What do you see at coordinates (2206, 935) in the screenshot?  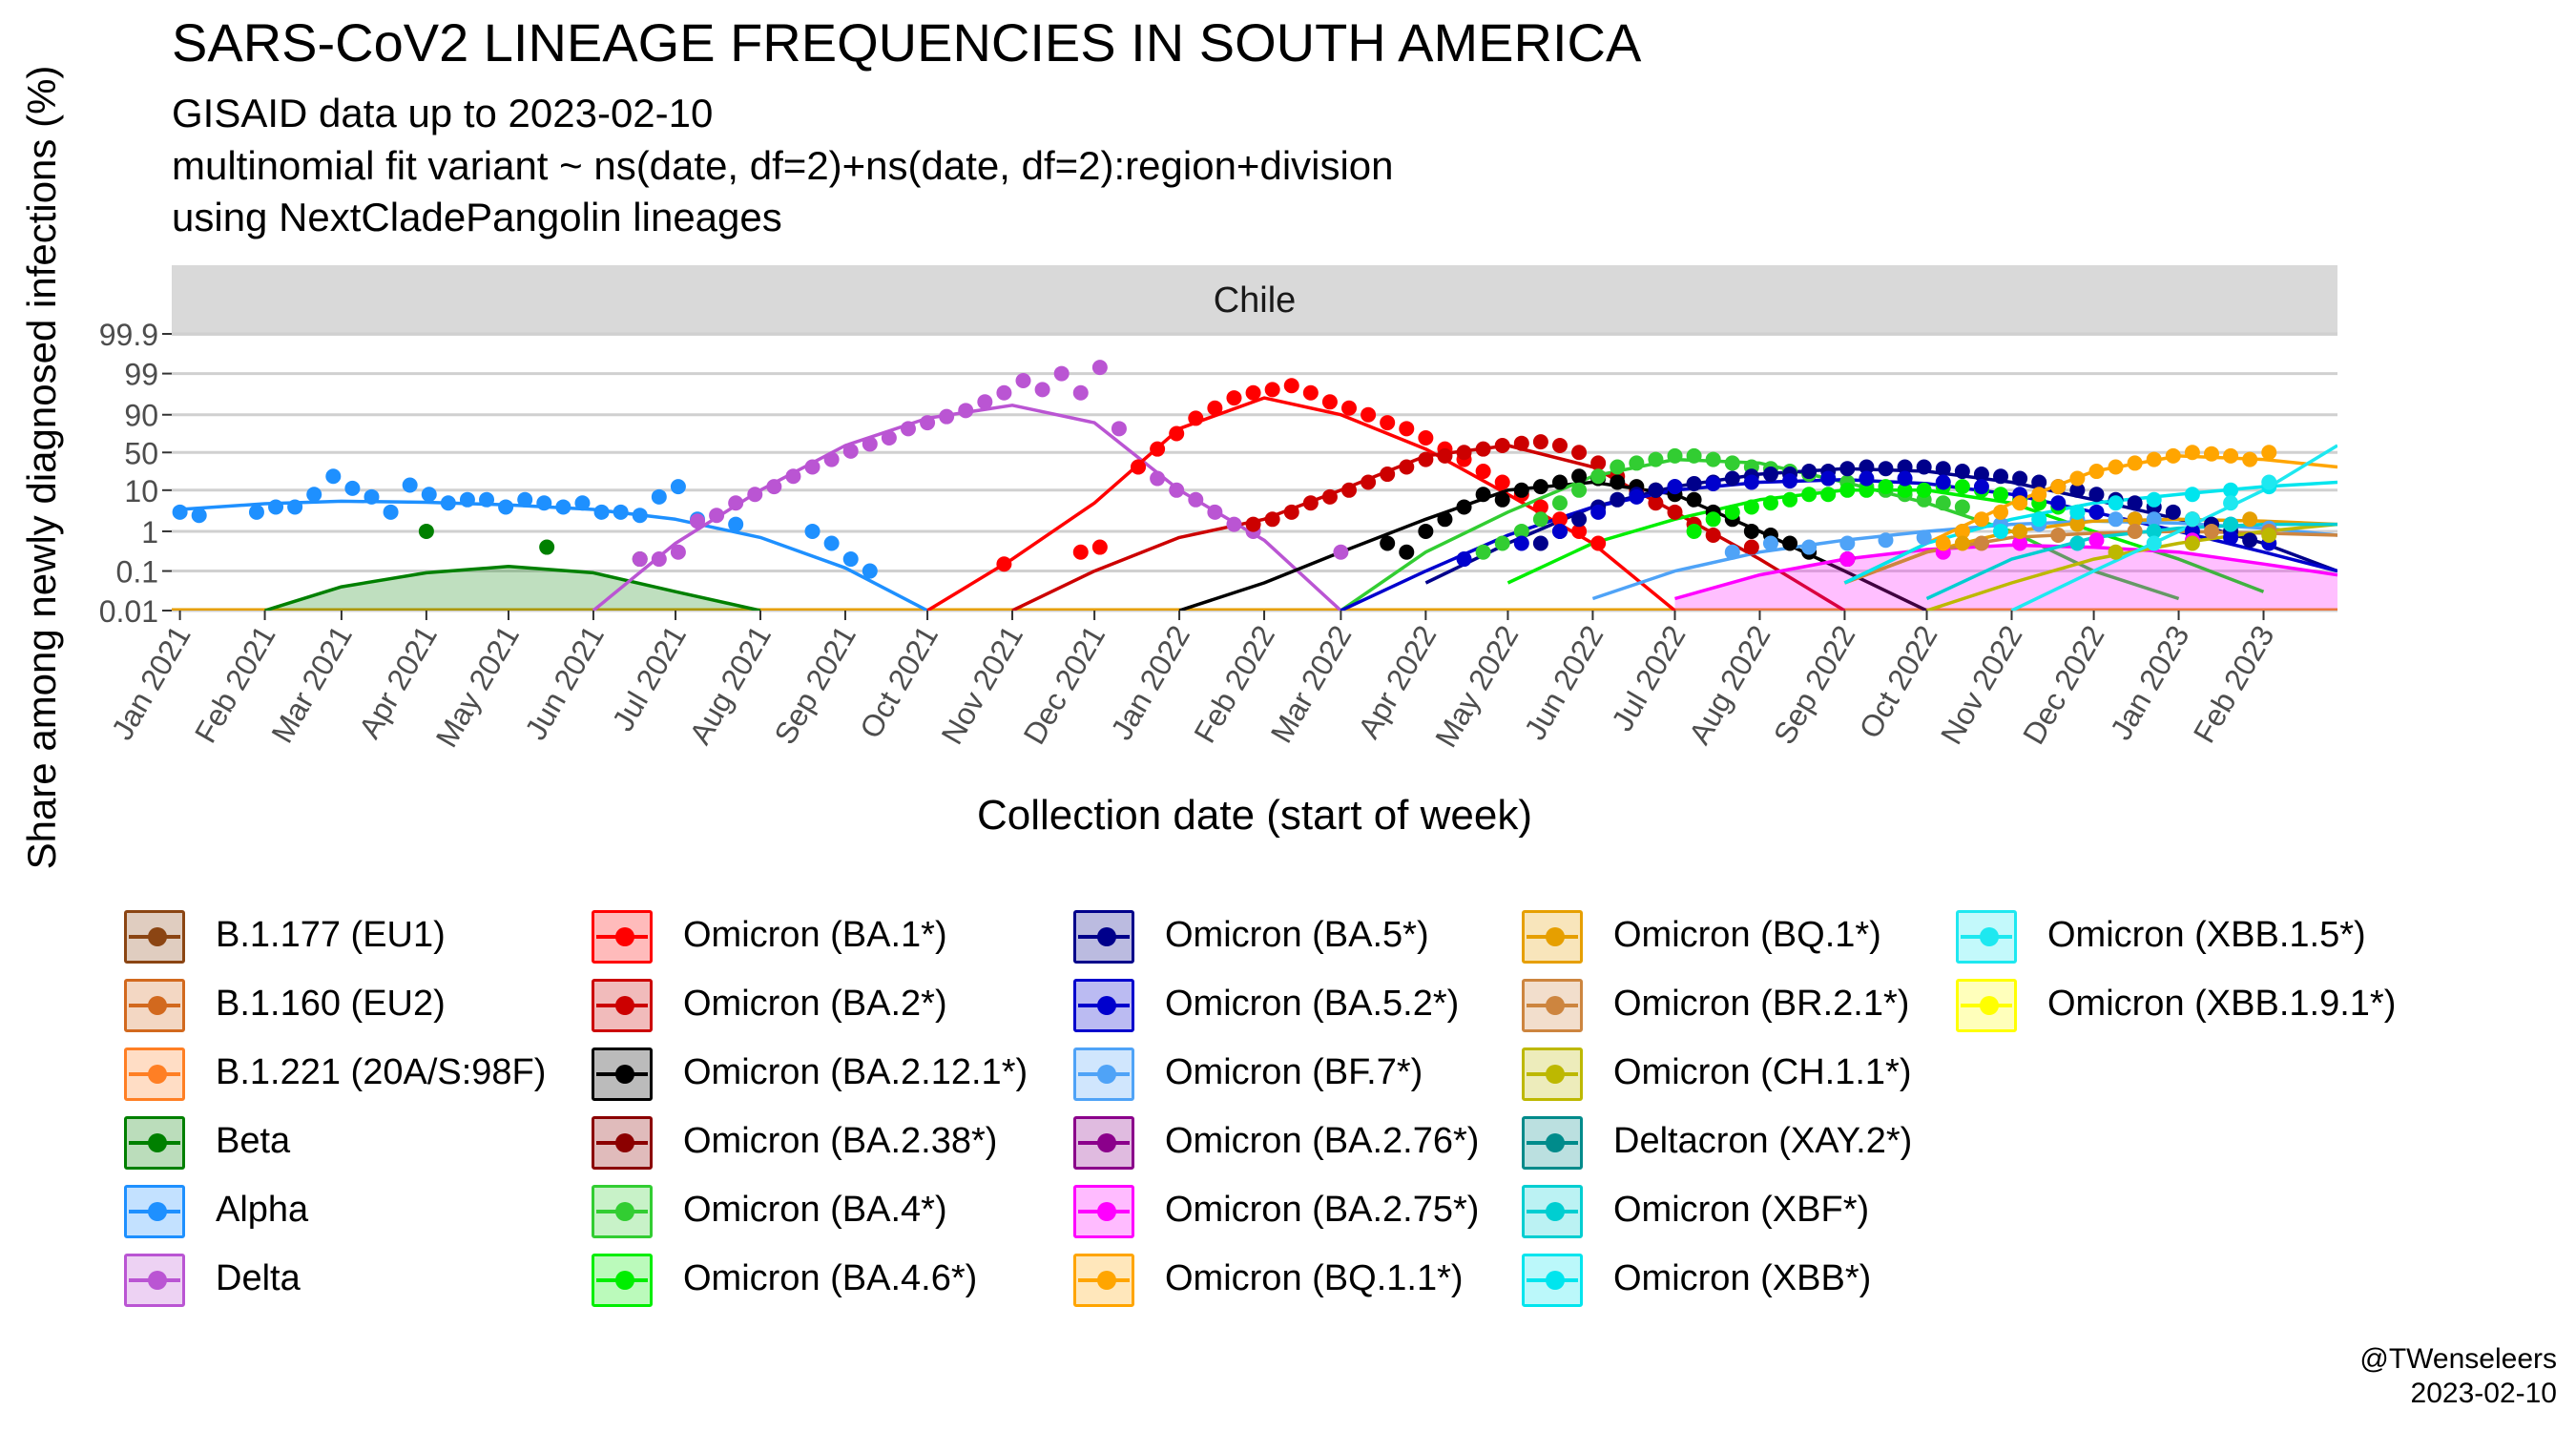 I see `legend-label: Omicron (XBB.1.5*)` at bounding box center [2206, 935].